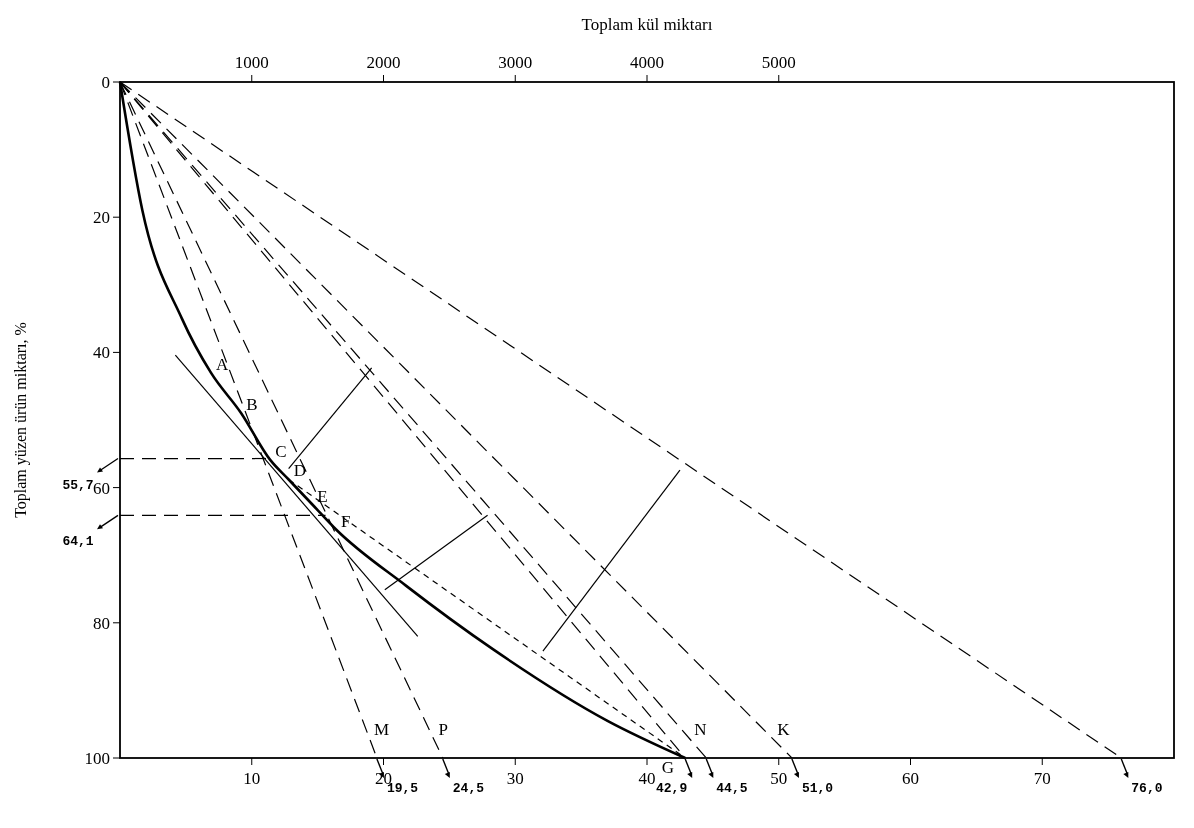 The height and width of the screenshot is (828, 1194). I want to click on annotation: P, so click(443, 729).